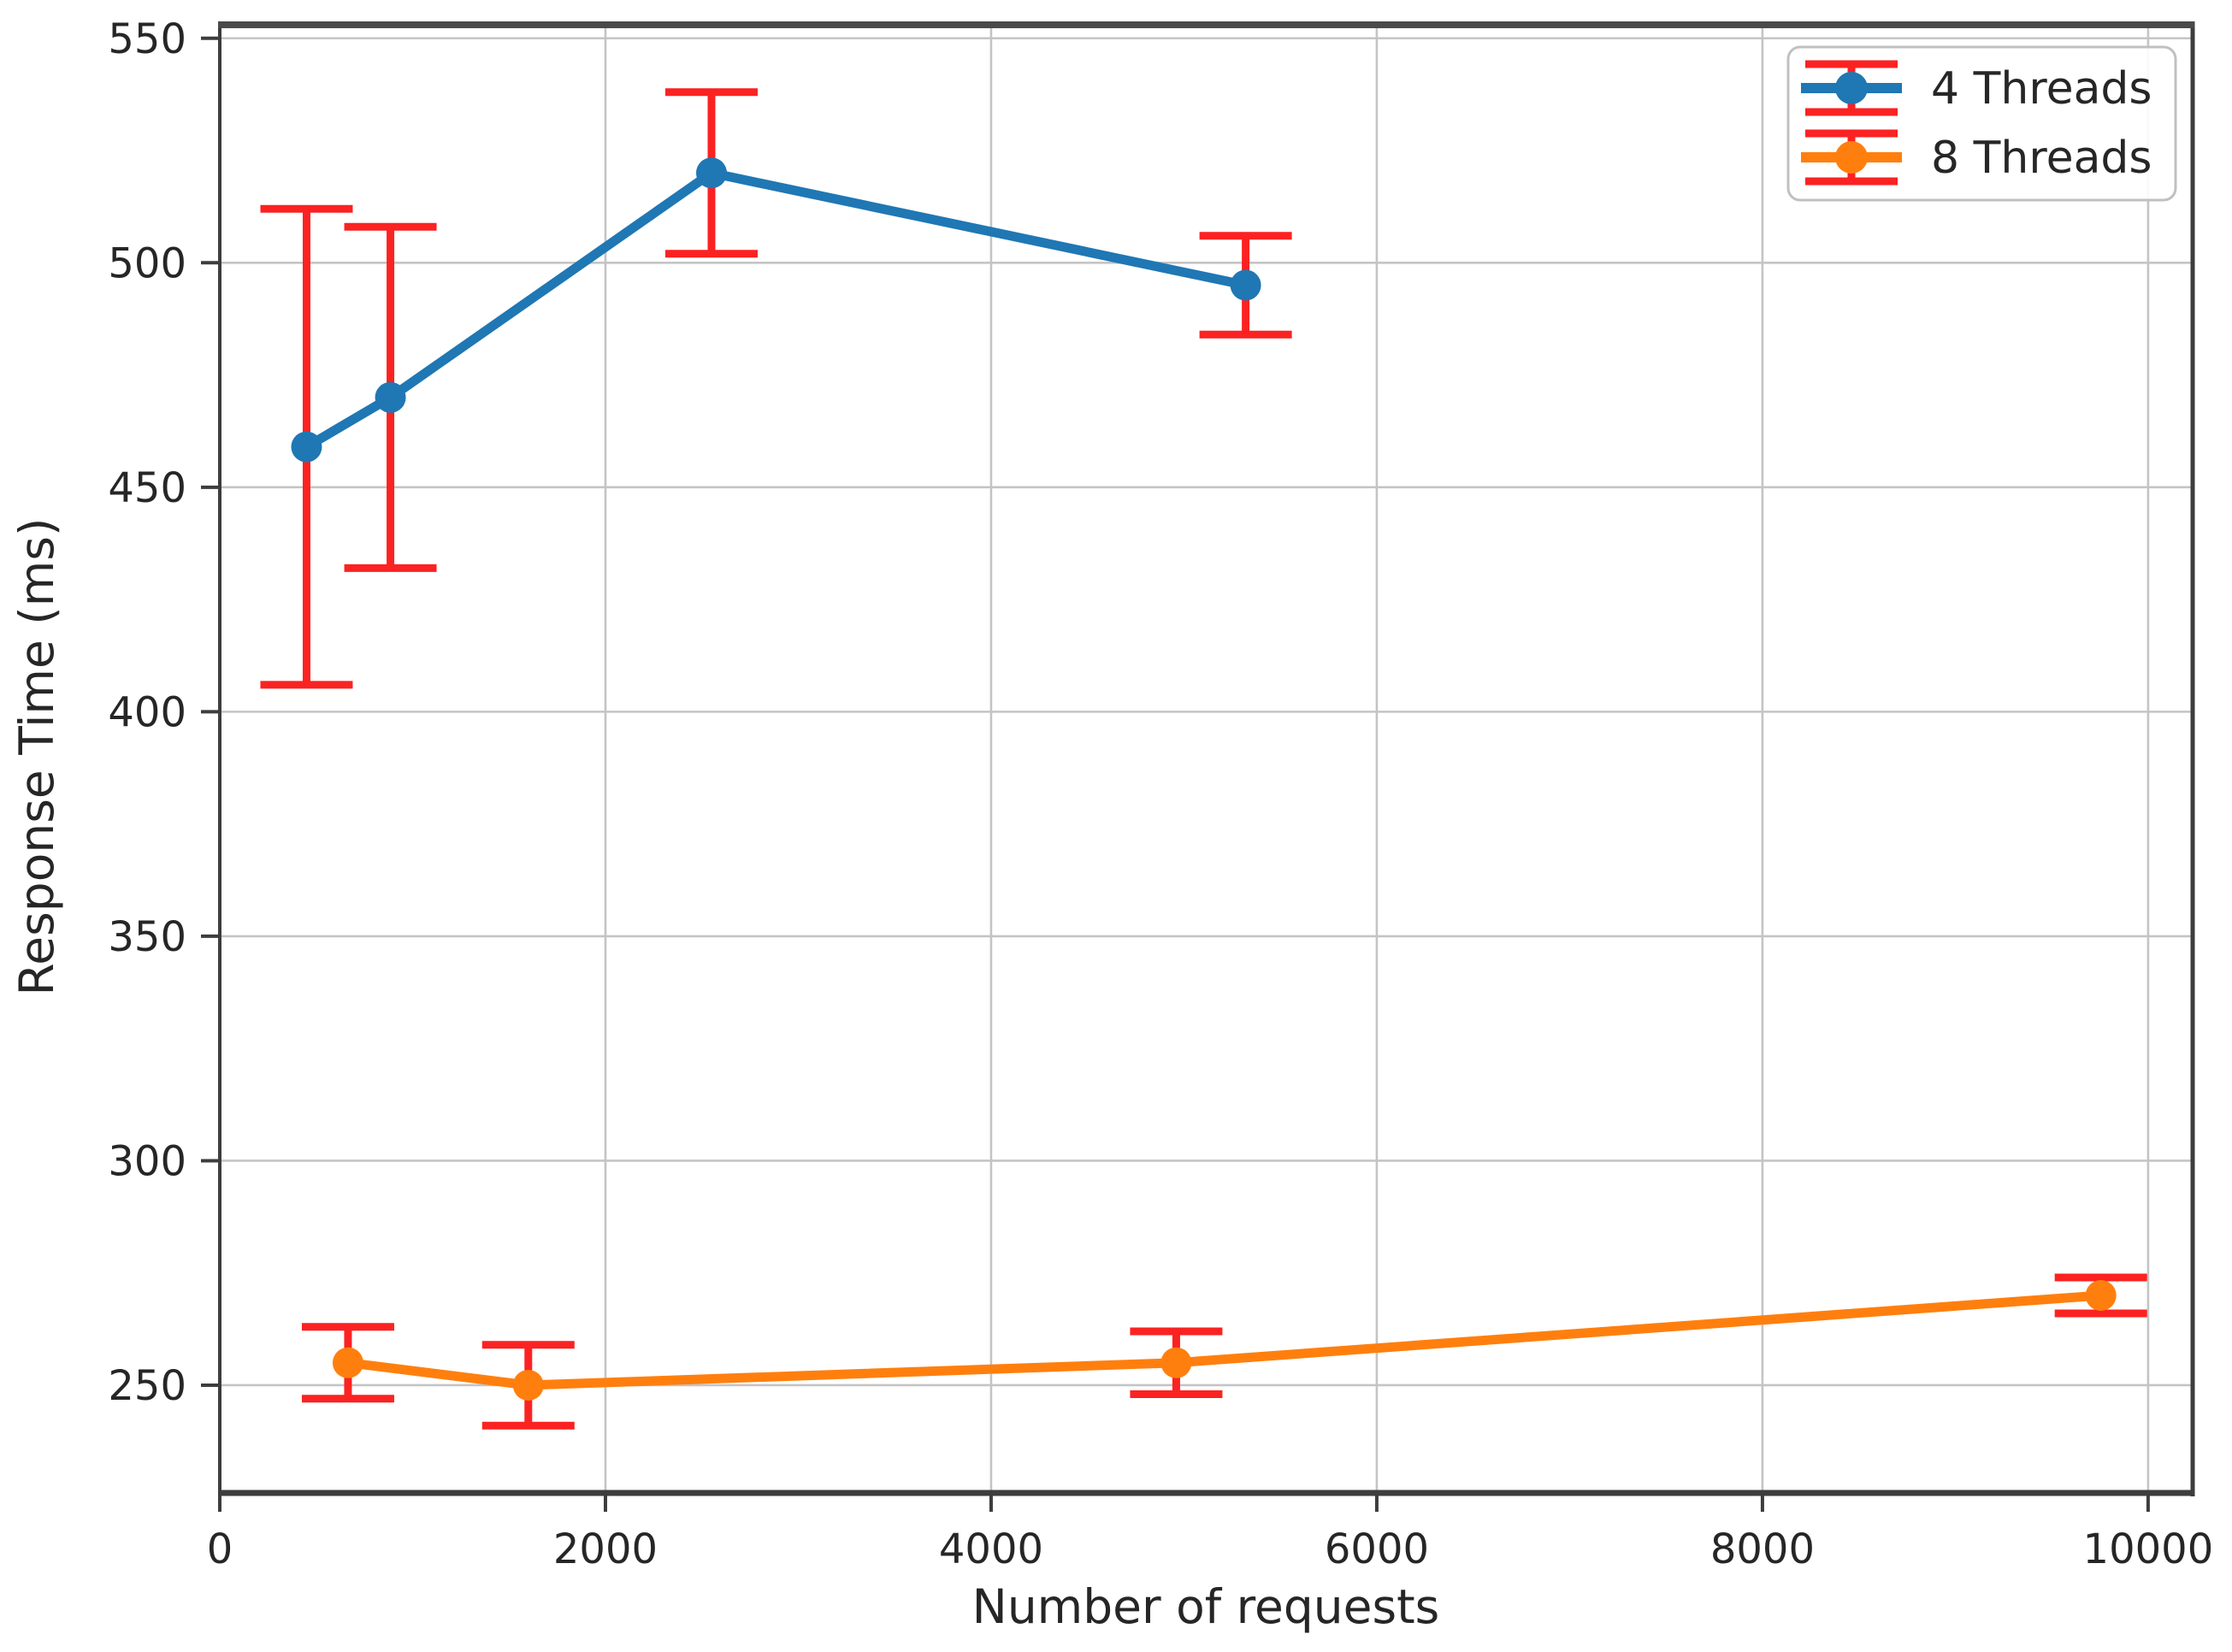 Image resolution: width=2232 pixels, height=1652 pixels. Describe the element at coordinates (1982, 123) in the screenshot. I see `legend: 4 Threads 8 Threads` at that location.